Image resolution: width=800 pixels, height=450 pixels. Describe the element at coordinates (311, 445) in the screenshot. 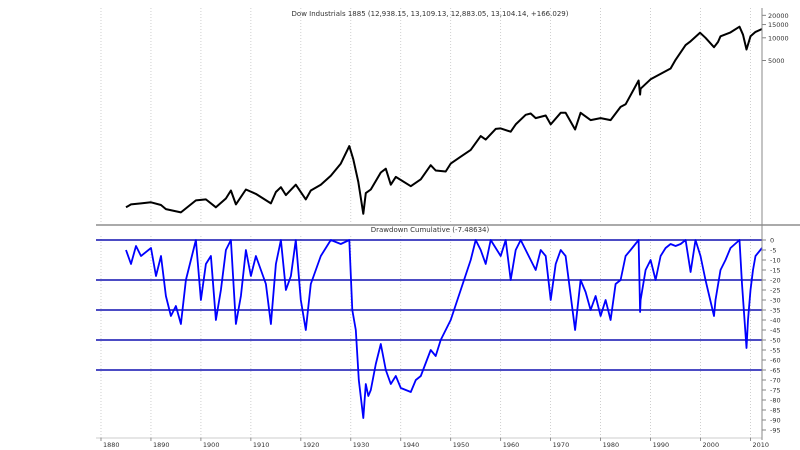

I see `x-tick-label: 1920` at that location.